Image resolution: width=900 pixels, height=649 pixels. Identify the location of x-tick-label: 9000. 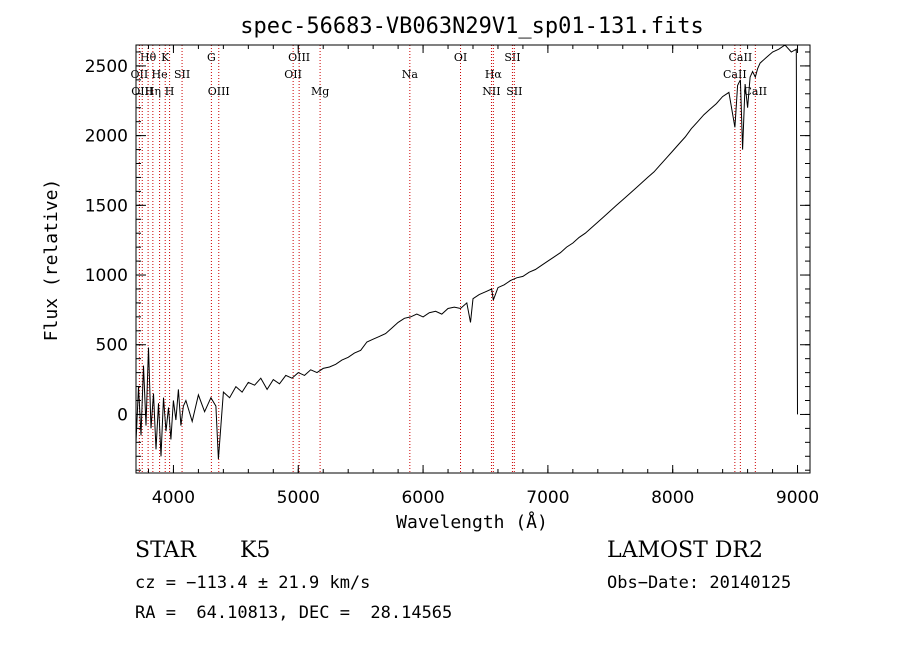
(797, 498).